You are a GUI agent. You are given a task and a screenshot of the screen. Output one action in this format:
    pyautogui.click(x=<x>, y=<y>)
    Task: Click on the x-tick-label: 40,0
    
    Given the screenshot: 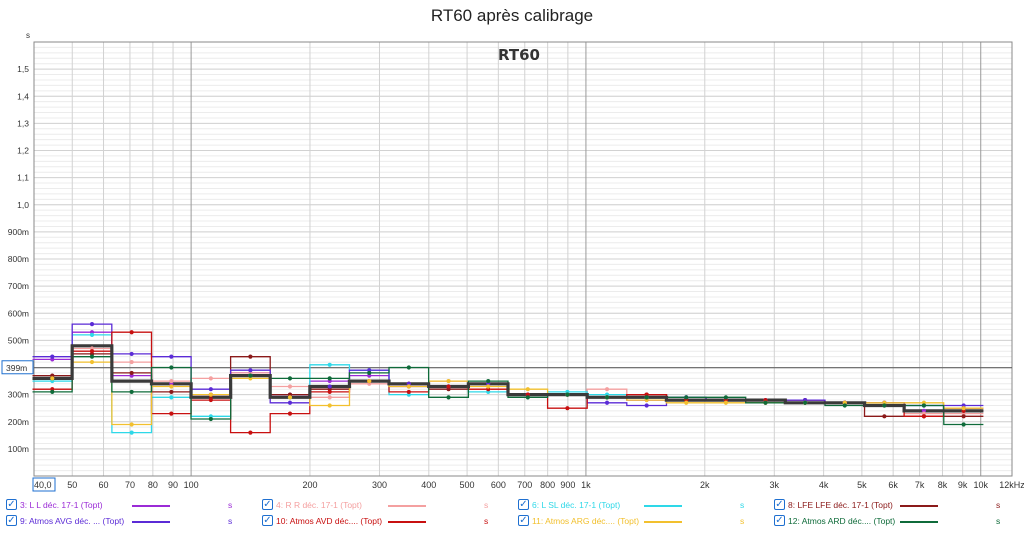 What is the action you would take?
    pyautogui.click(x=43, y=485)
    